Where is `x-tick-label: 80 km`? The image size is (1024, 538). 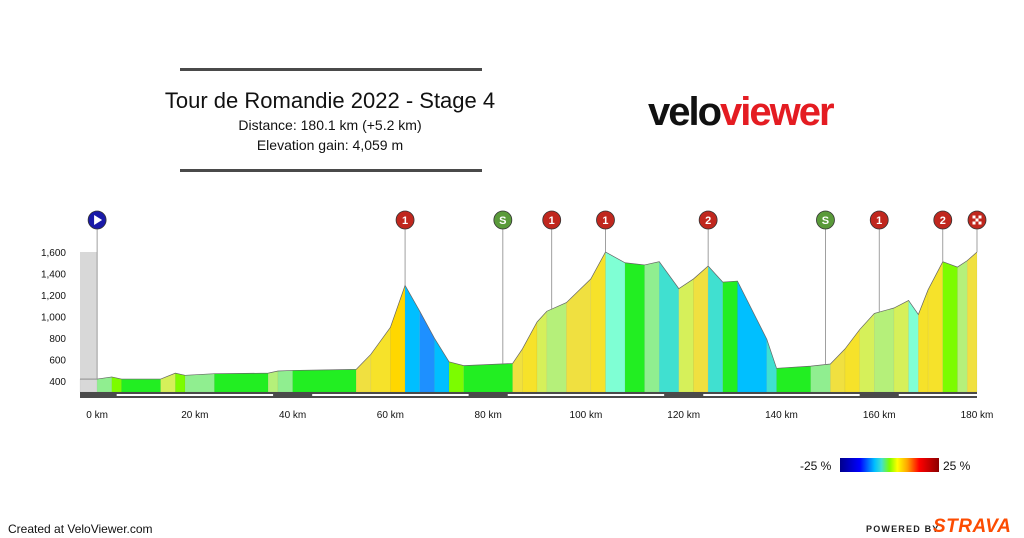 x-tick-label: 80 km is located at coordinates (488, 415).